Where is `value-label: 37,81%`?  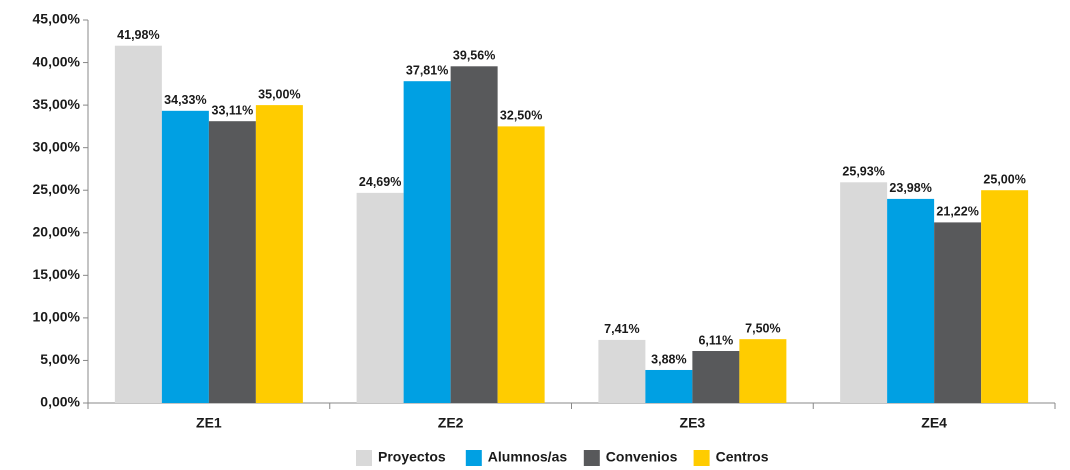 value-label: 37,81% is located at coordinates (427, 70).